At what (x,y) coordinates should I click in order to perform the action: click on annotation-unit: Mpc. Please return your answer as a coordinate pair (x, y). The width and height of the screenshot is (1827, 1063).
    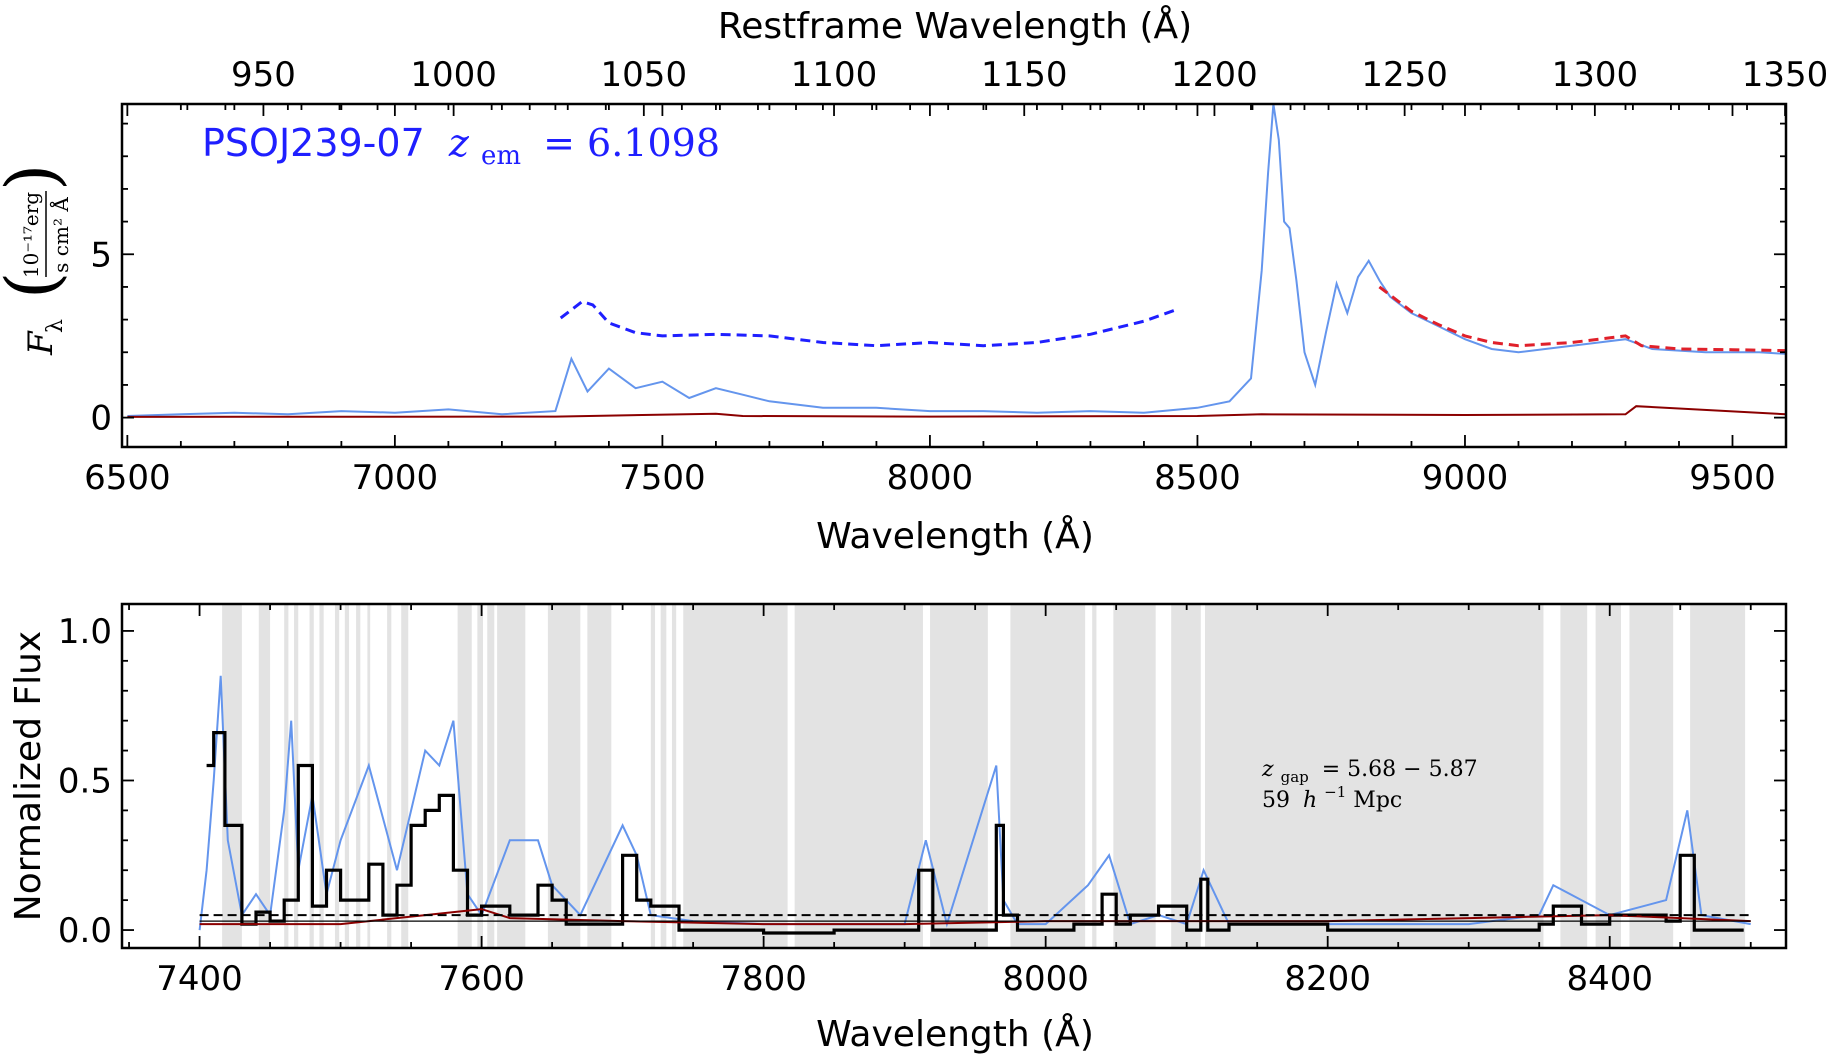
    Looking at the image, I should click on (1377, 800).